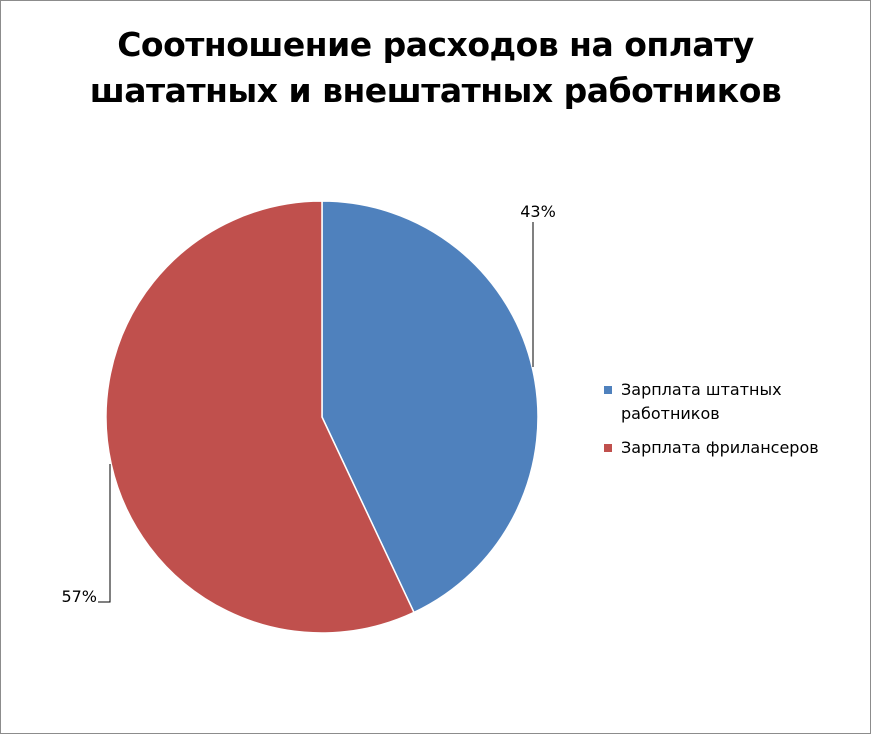  I want to click on data-label-freelance: 57%, so click(79, 596).